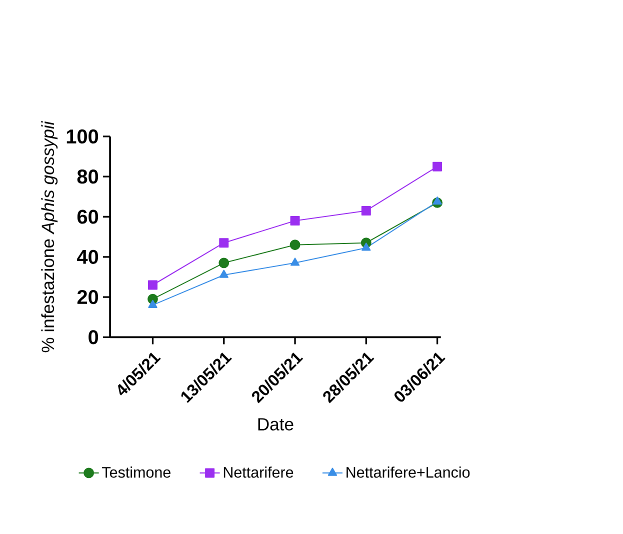  What do you see at coordinates (87, 257) in the screenshot?
I see `y-tick-label: 40` at bounding box center [87, 257].